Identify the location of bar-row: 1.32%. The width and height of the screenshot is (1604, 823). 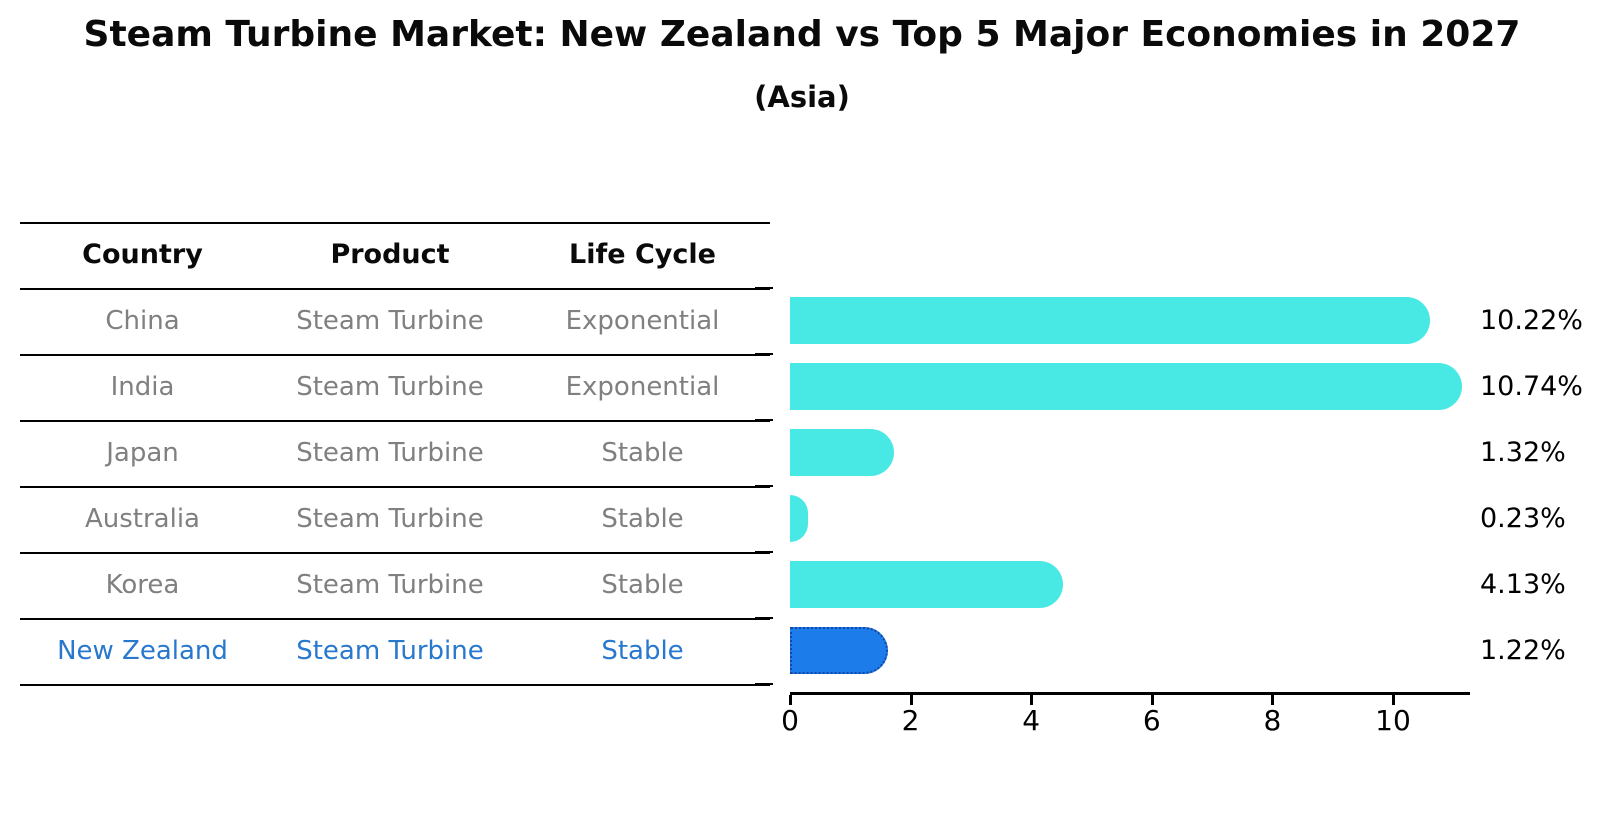
(1197, 453).